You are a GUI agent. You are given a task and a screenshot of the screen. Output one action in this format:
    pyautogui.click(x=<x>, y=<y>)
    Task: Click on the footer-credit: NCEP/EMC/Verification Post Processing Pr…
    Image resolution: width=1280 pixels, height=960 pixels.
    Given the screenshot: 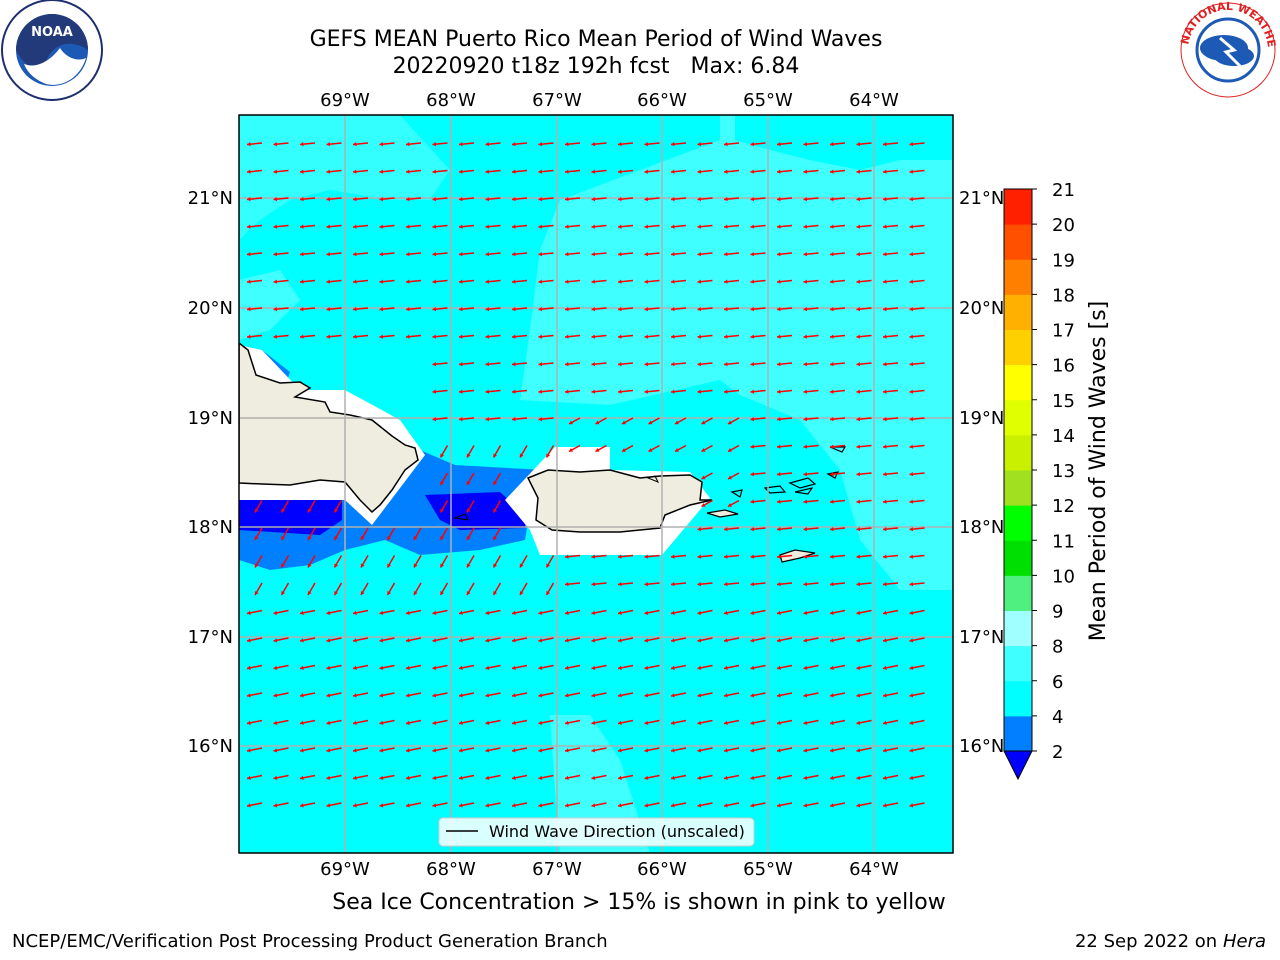 What is the action you would take?
    pyautogui.click(x=310, y=941)
    